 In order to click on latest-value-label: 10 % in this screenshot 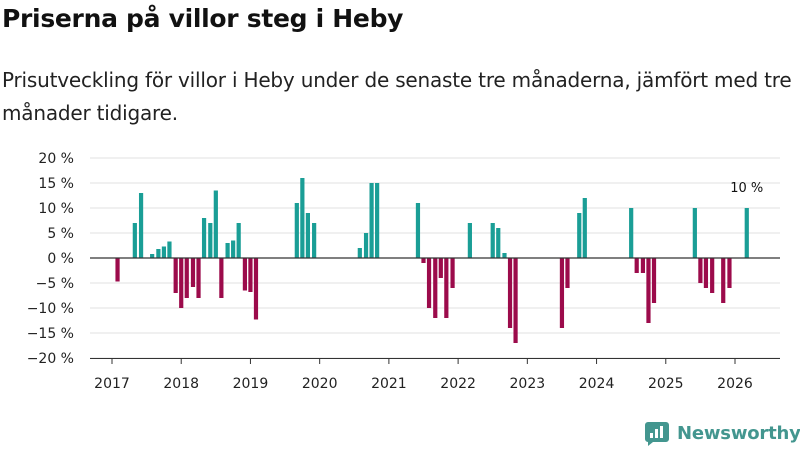, I will do `click(746, 188)`.